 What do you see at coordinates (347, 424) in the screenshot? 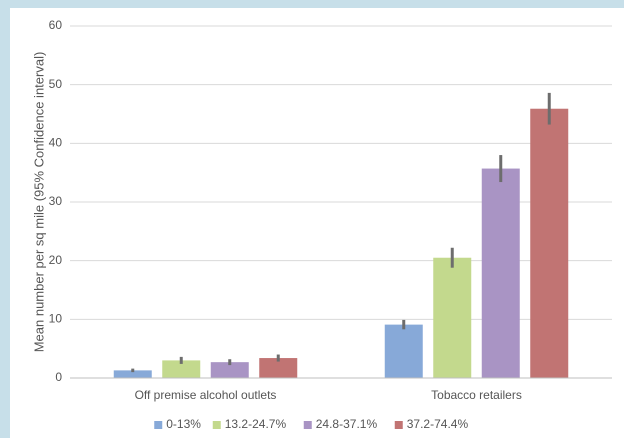
I see `legend-label: 24.8-37.1%` at bounding box center [347, 424].